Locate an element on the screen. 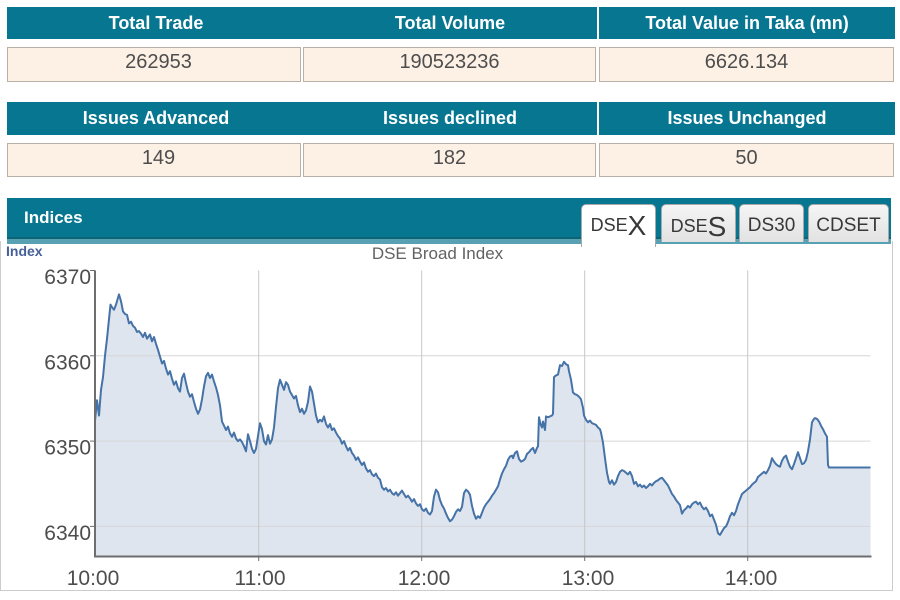 Image resolution: width=900 pixels, height=600 pixels. svg-text: 10:00 is located at coordinates (93, 578).